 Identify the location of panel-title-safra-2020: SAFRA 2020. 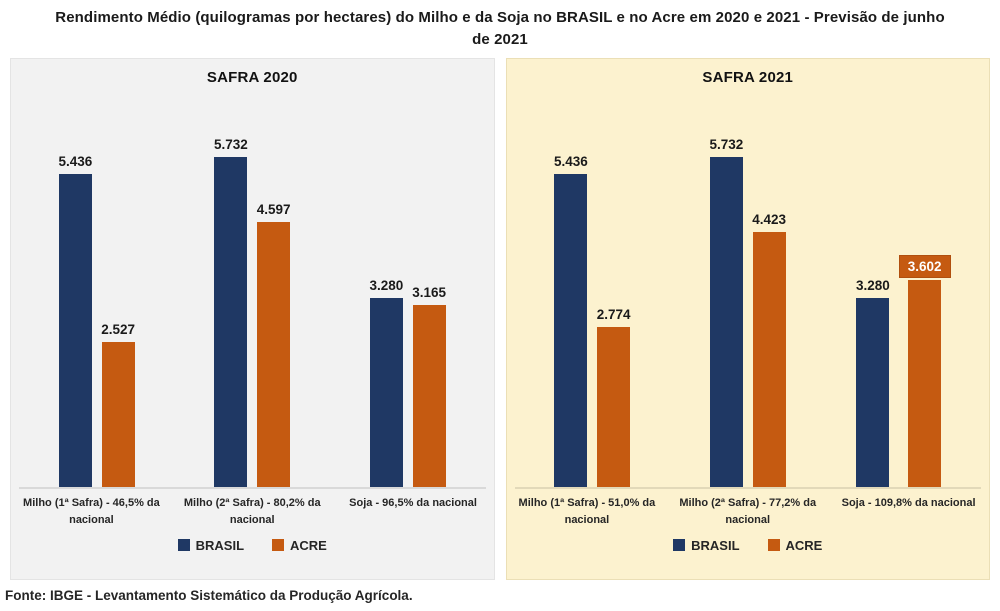
(252, 77).